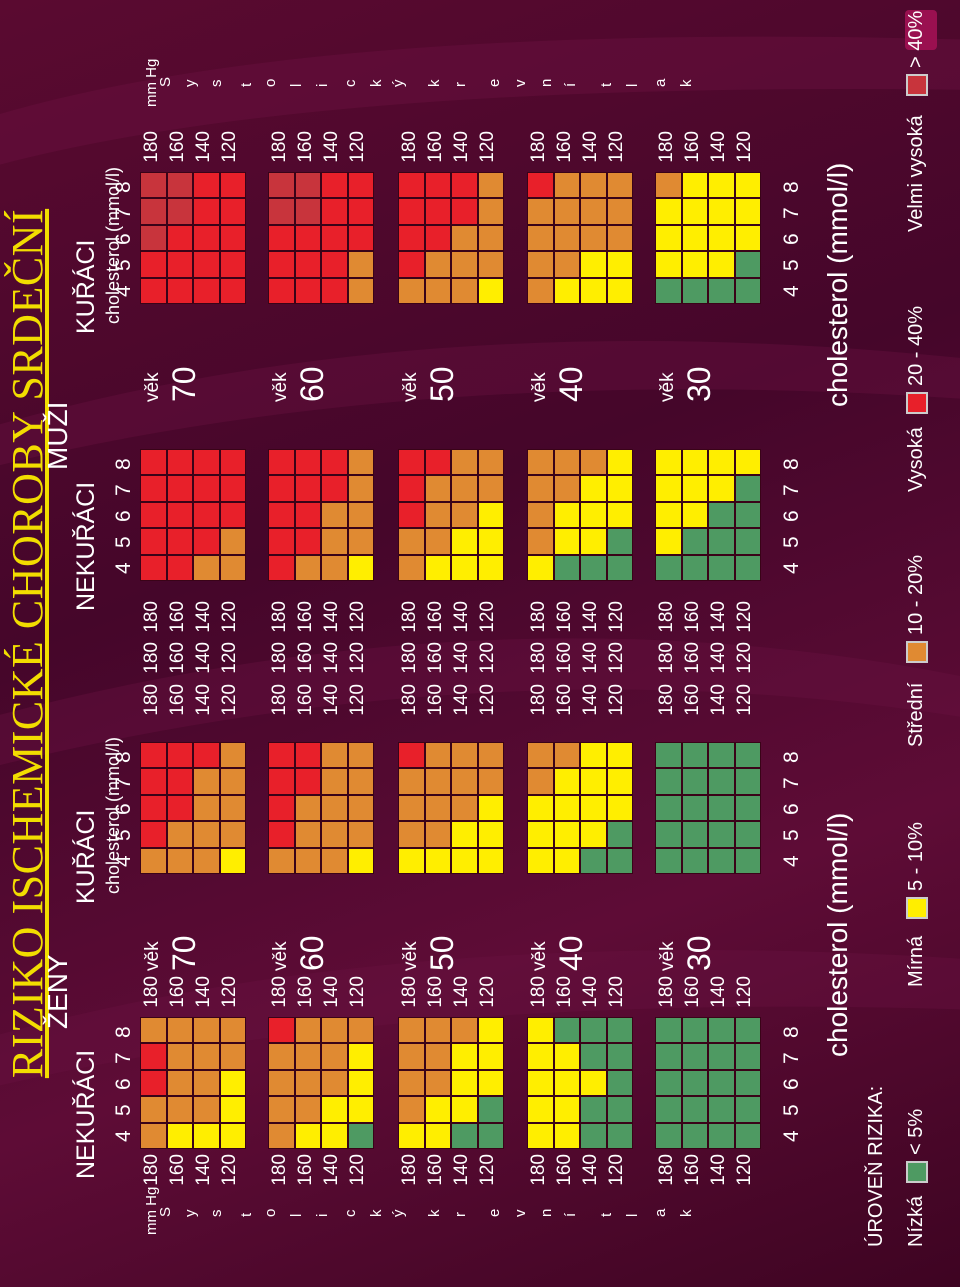  I want to click on bp-tick-mid2b-4-1: 160, so click(692, 617).